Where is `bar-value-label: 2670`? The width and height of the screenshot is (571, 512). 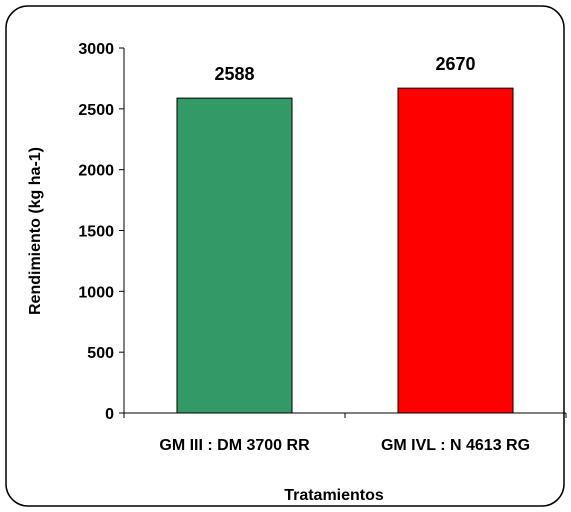 bar-value-label: 2670 is located at coordinates (455, 64).